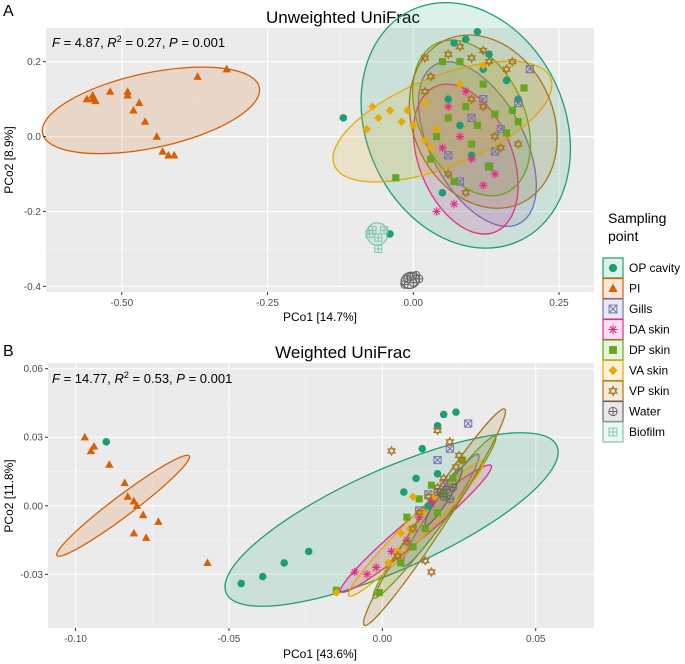 This screenshot has width=685, height=664. Describe the element at coordinates (267, 303) in the screenshot. I see `panel-a-xtick-label: -0.25` at that location.